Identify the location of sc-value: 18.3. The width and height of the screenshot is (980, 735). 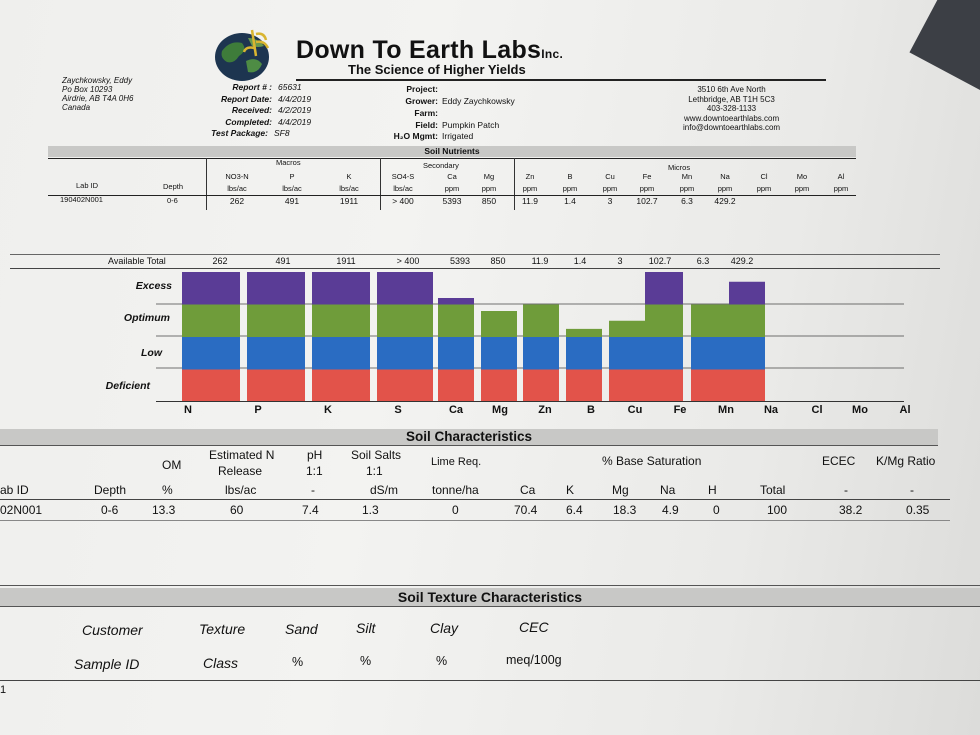
(625, 510).